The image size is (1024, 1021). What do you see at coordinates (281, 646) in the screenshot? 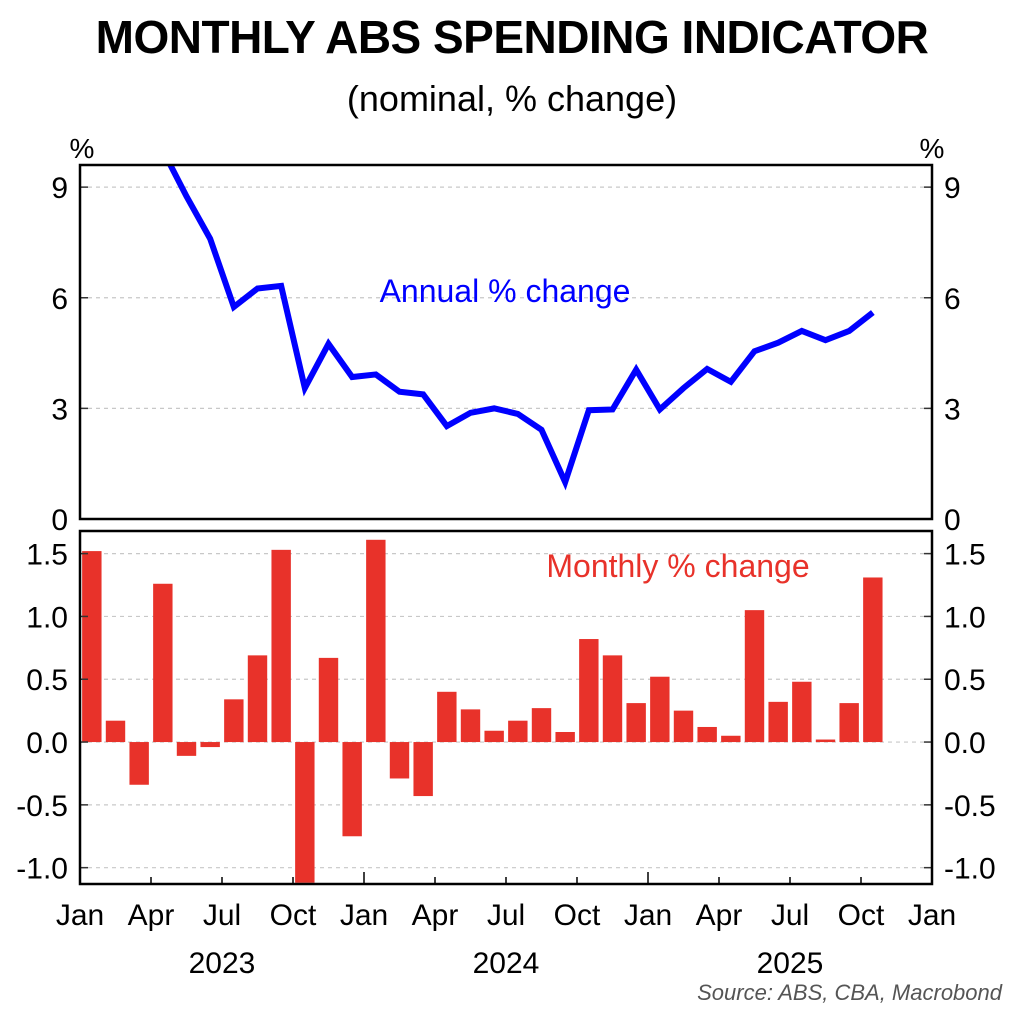
I see `bar-monthly-sep-2023` at bounding box center [281, 646].